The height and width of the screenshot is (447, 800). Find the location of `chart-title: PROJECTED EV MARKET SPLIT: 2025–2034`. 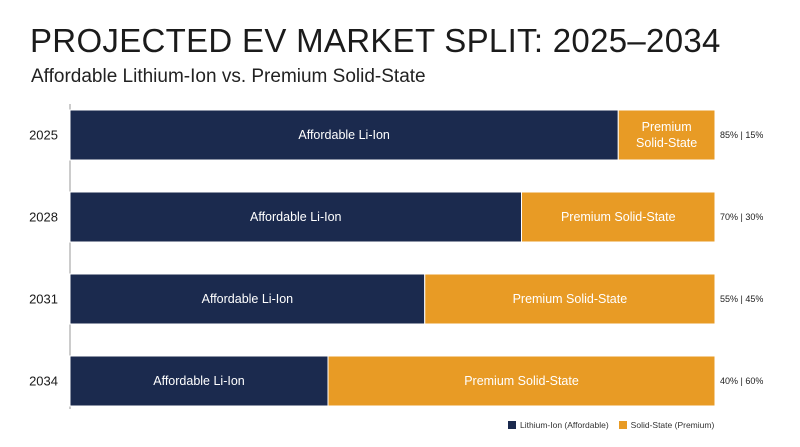

chart-title: PROJECTED EV MARKET SPLIT: 2025–2034 is located at coordinates (375, 40).